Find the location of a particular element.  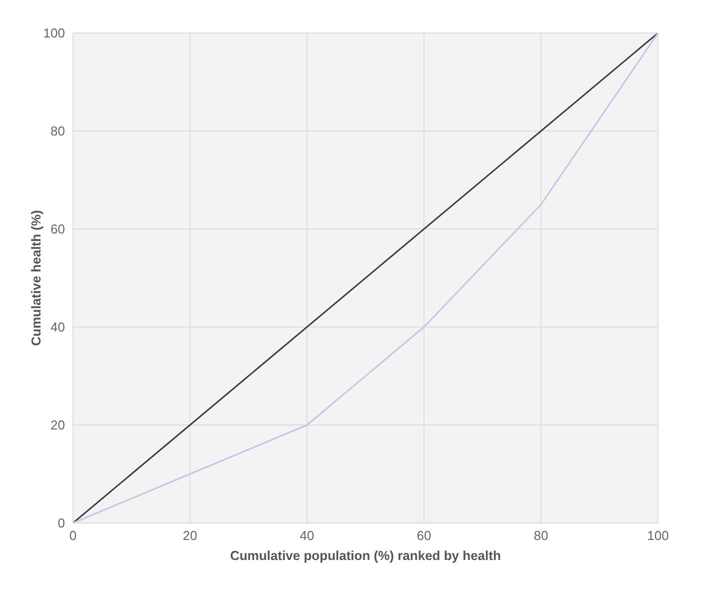

x-tick-label: 40 is located at coordinates (307, 536).